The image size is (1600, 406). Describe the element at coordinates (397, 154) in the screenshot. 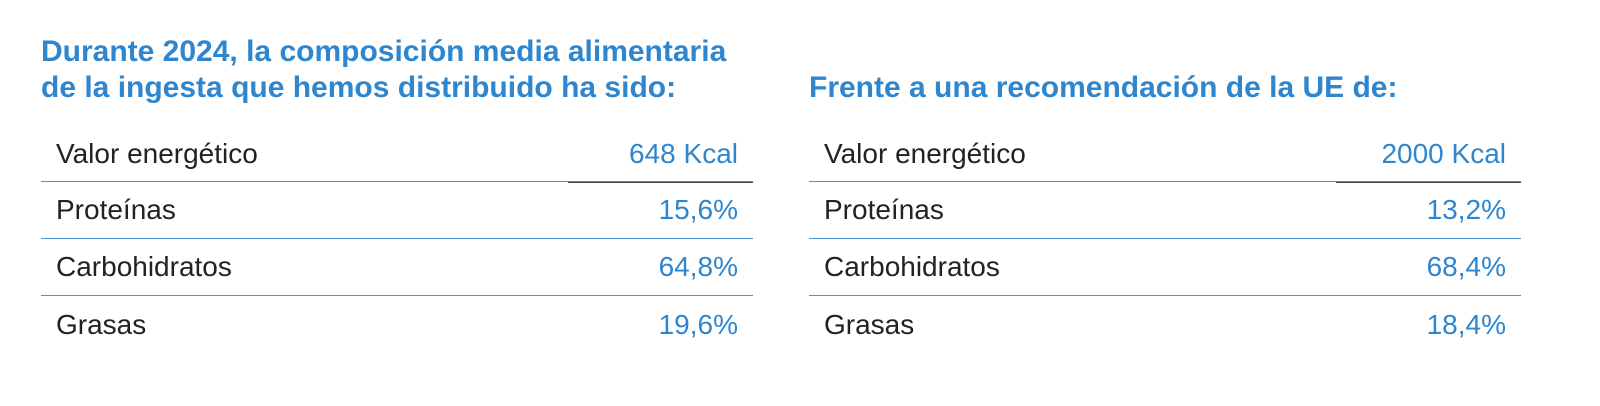

I see `table-row: Valor energético 648 Kcal` at that location.